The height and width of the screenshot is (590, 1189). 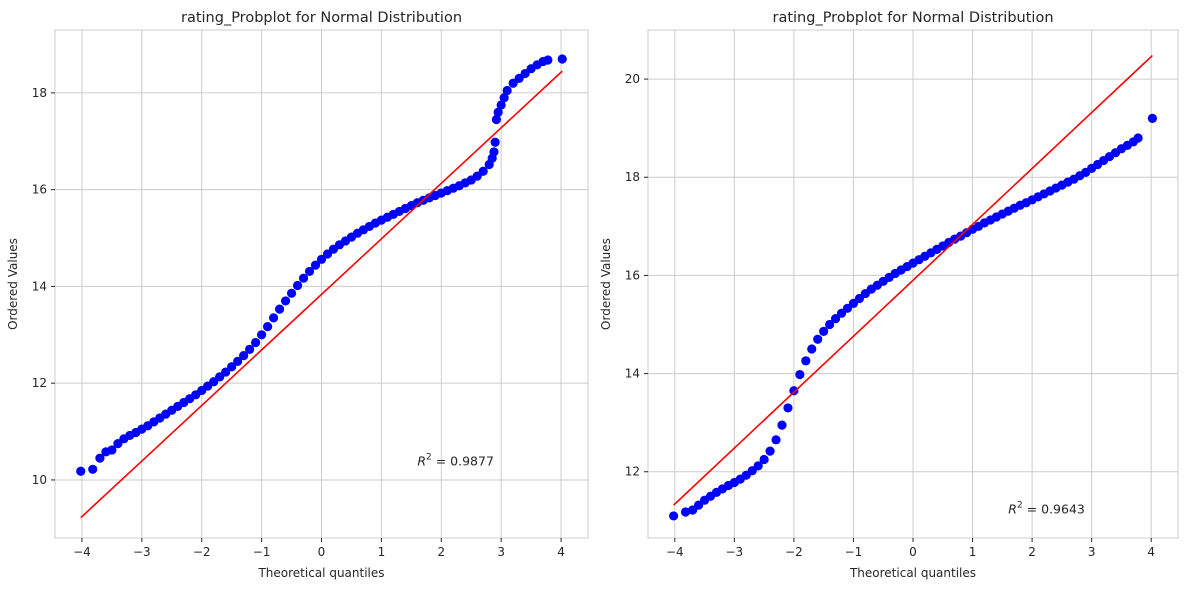 I want to click on r-squared-annotation: R2 = 0.9877, so click(x=455, y=460).